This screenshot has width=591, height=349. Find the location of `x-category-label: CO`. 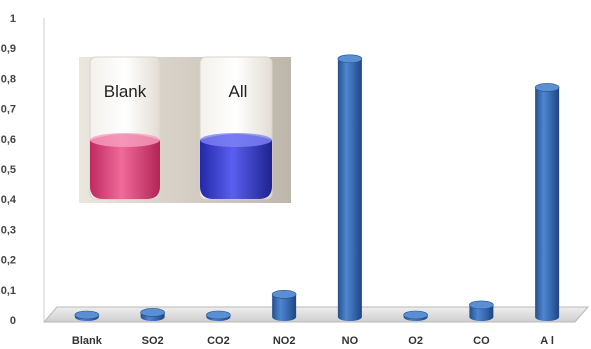

x-category-label: CO is located at coordinates (481, 341).